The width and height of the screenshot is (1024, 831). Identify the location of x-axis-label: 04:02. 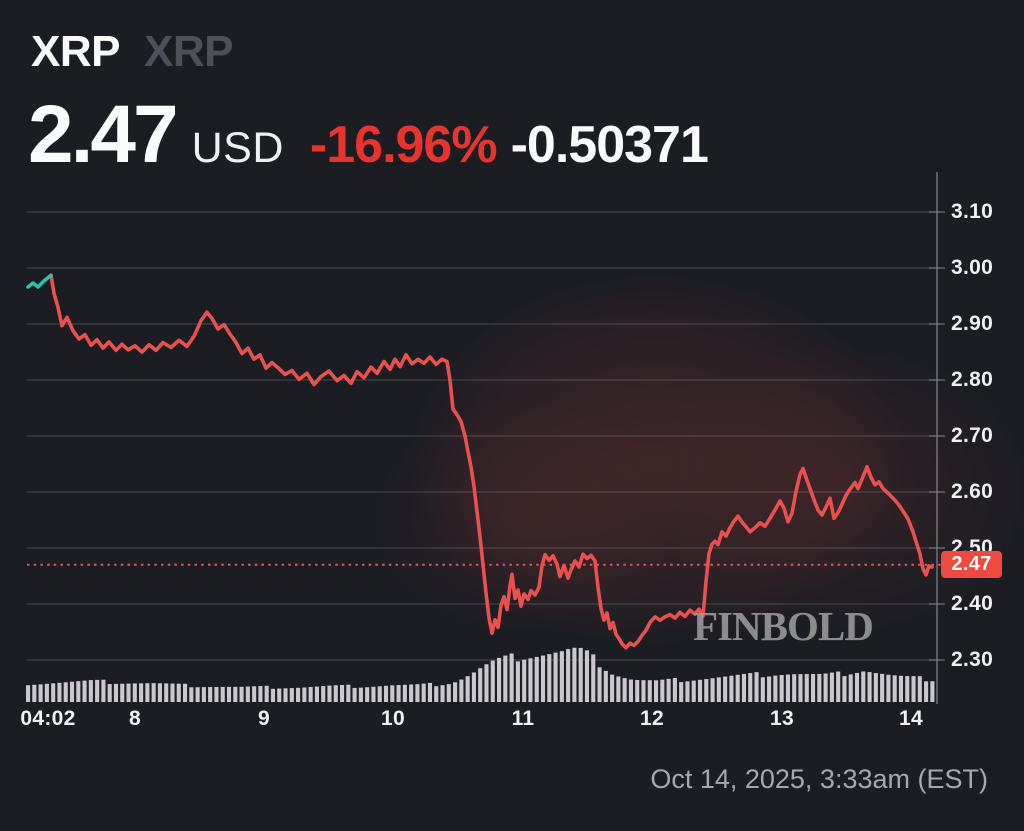
(48, 718).